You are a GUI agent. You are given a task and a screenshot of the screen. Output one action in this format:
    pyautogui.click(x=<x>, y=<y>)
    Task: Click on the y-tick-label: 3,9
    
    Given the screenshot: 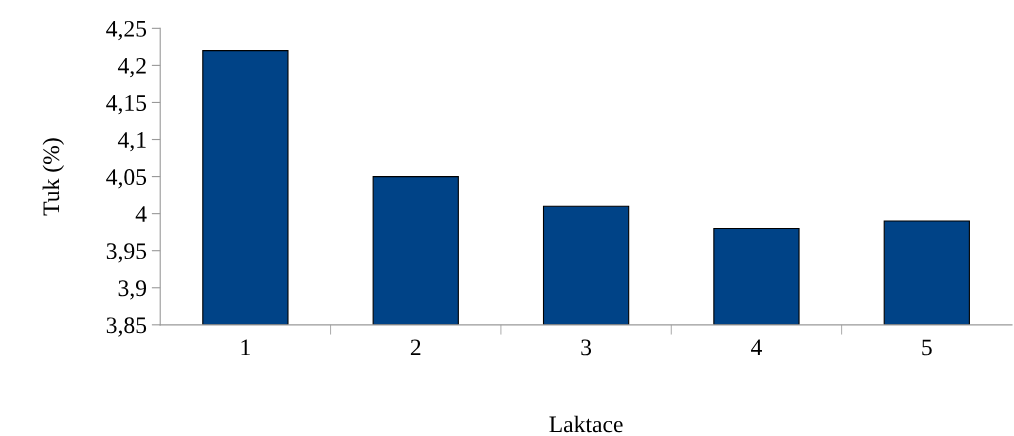 What is the action you would take?
    pyautogui.click(x=132, y=290)
    